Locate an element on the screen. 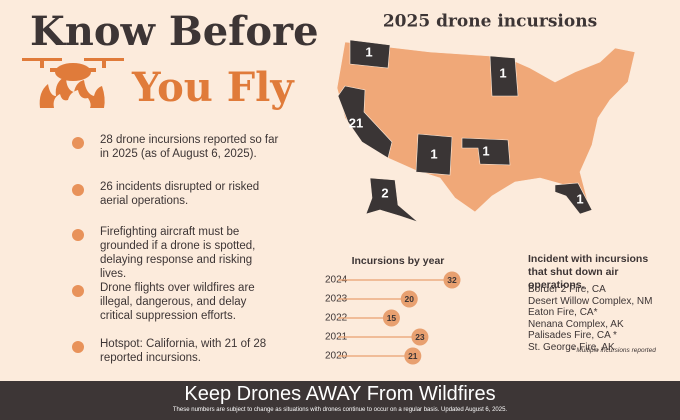  map-title: 2025 drone incursions is located at coordinates (490, 22).